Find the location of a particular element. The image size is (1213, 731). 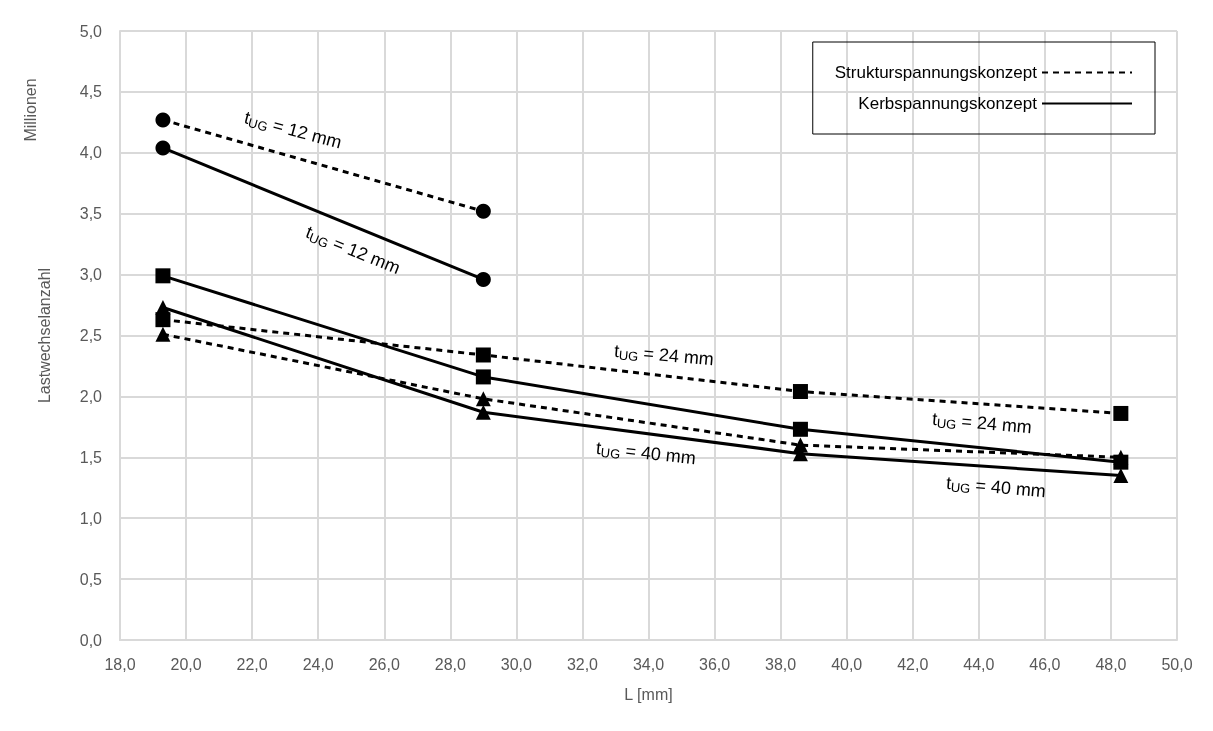

y-tick-label: 2,5 is located at coordinates (91, 335).